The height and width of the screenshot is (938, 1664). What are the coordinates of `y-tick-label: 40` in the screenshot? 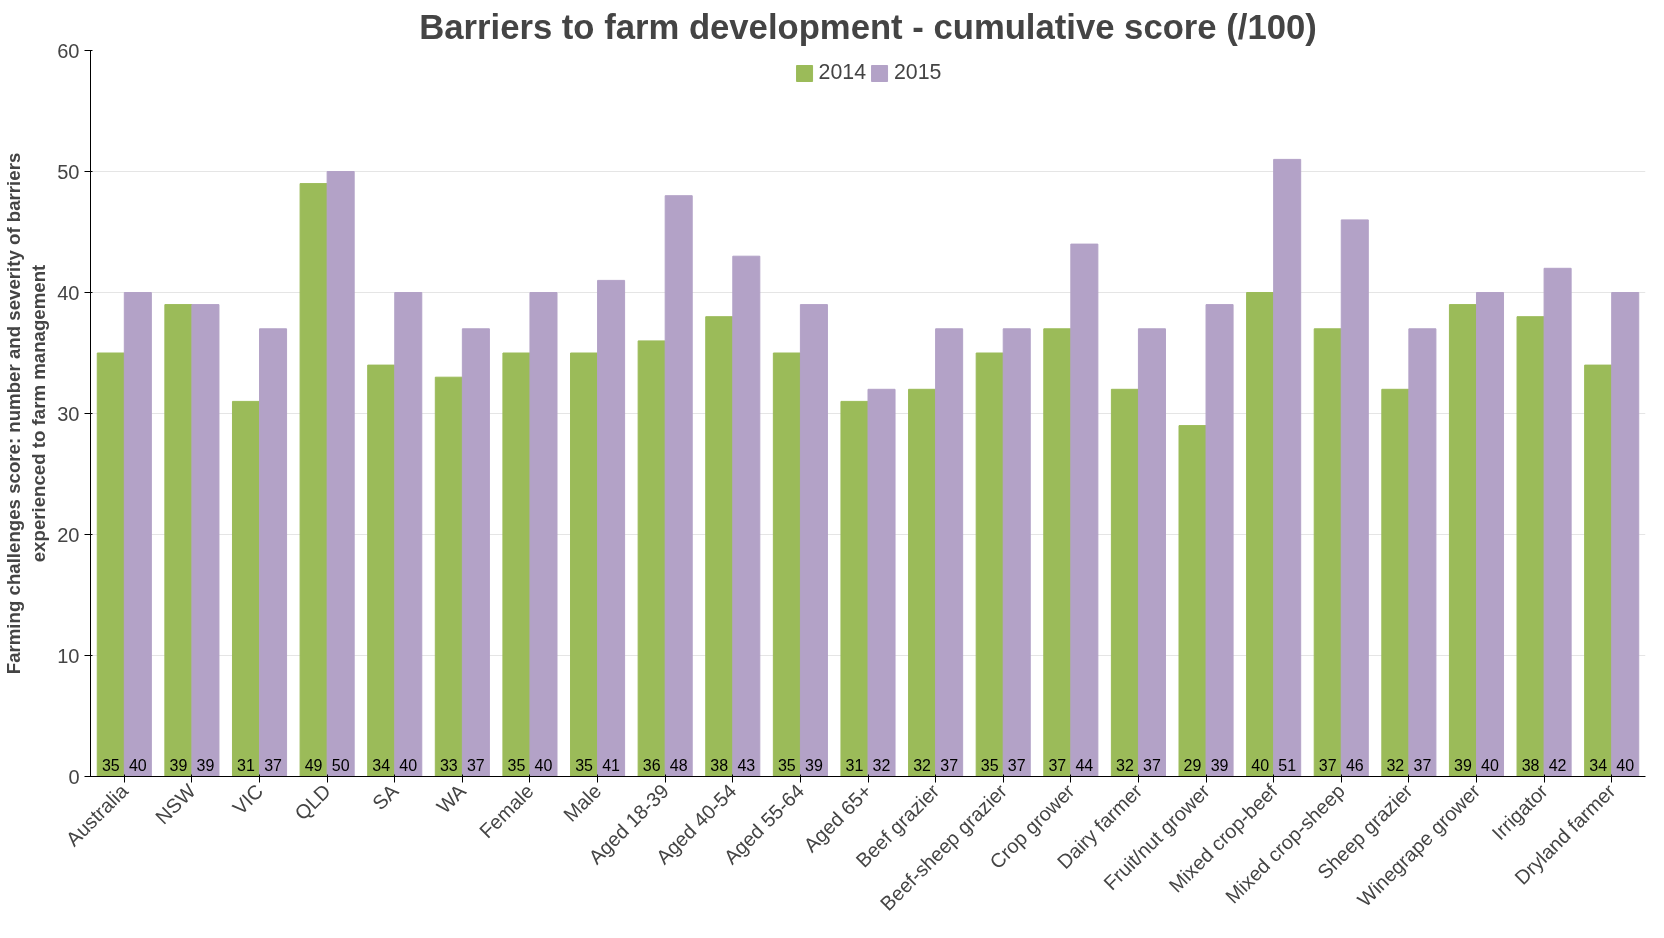 It's located at (68, 292).